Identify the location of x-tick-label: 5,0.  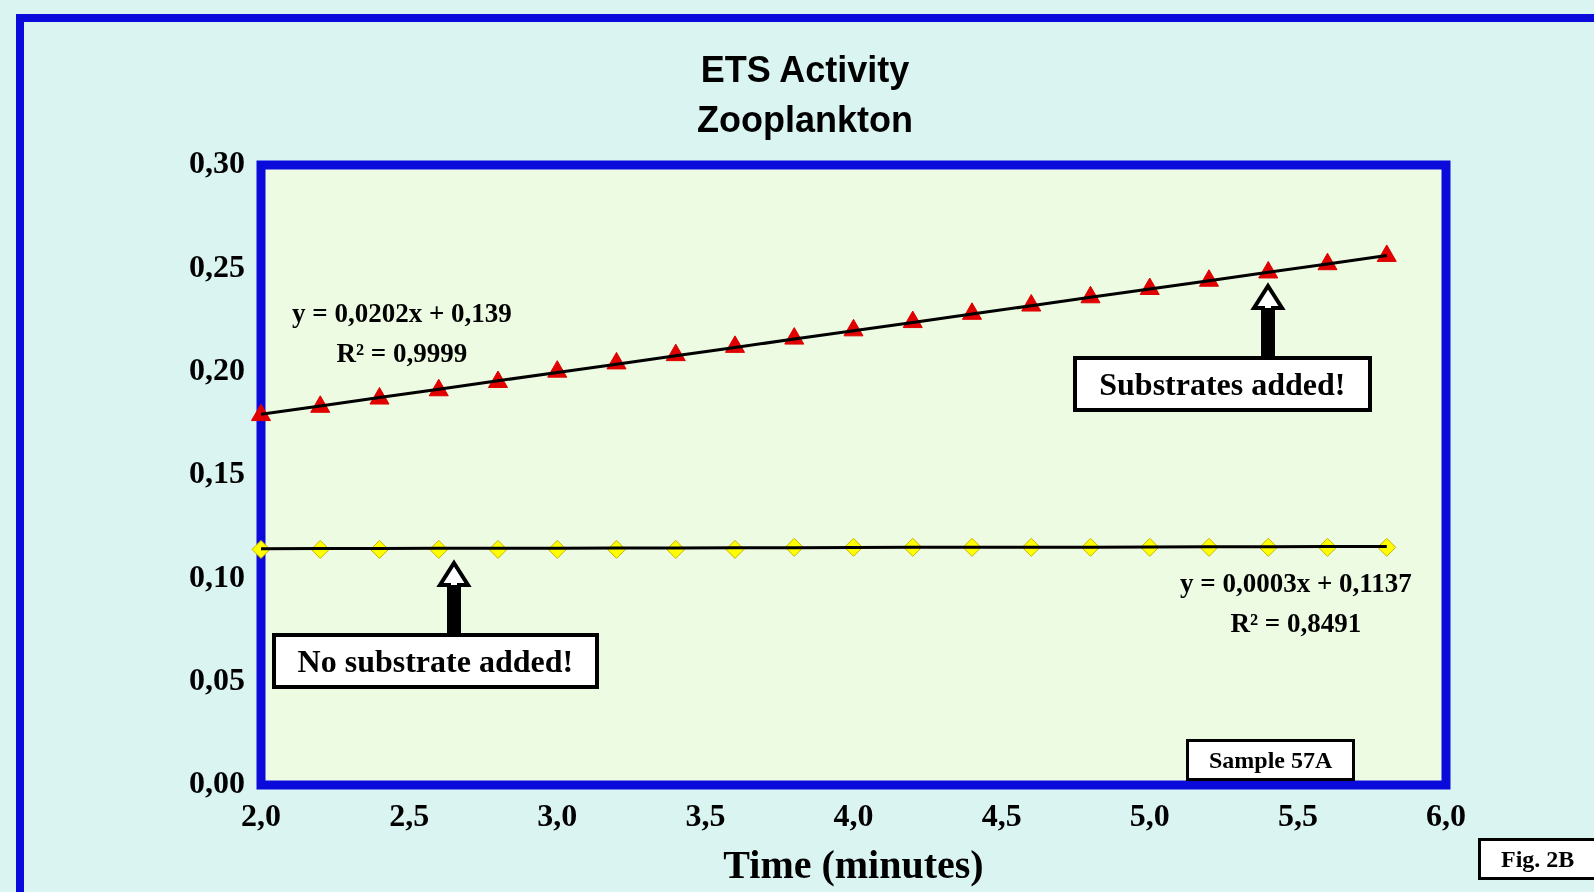
(1149, 815).